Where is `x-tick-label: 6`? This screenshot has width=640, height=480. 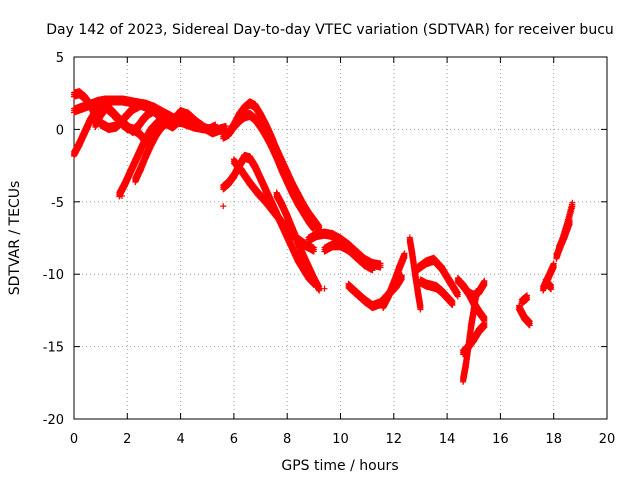
x-tick-label: 6 is located at coordinates (234, 439).